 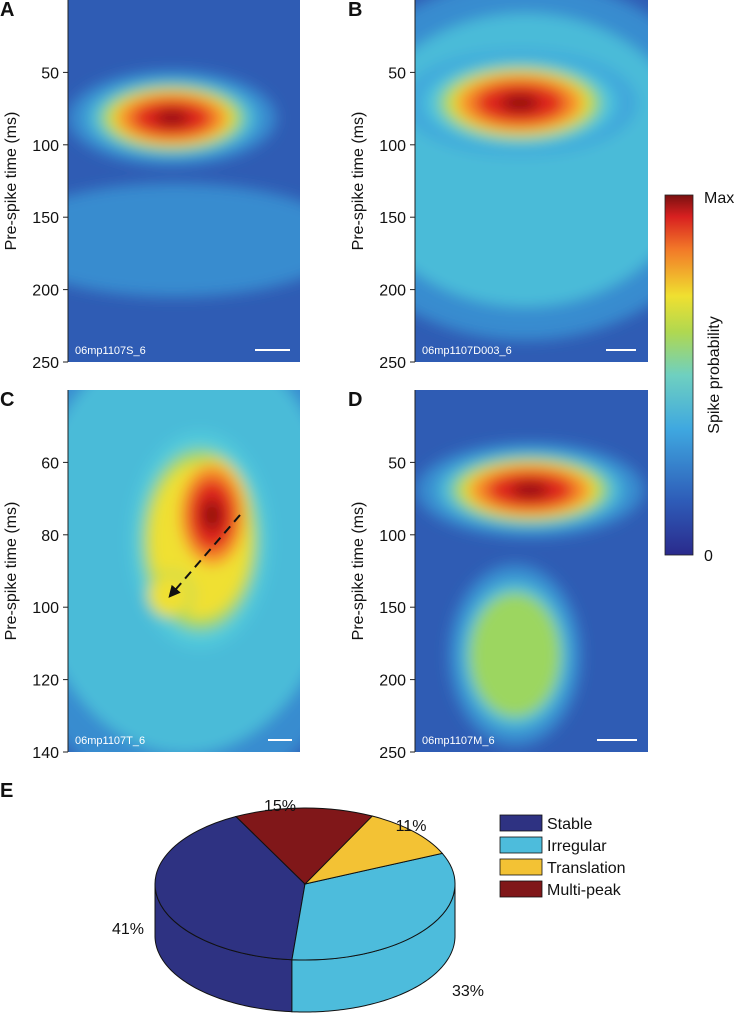 I want to click on pie-value-label: 33%, so click(x=468, y=991).